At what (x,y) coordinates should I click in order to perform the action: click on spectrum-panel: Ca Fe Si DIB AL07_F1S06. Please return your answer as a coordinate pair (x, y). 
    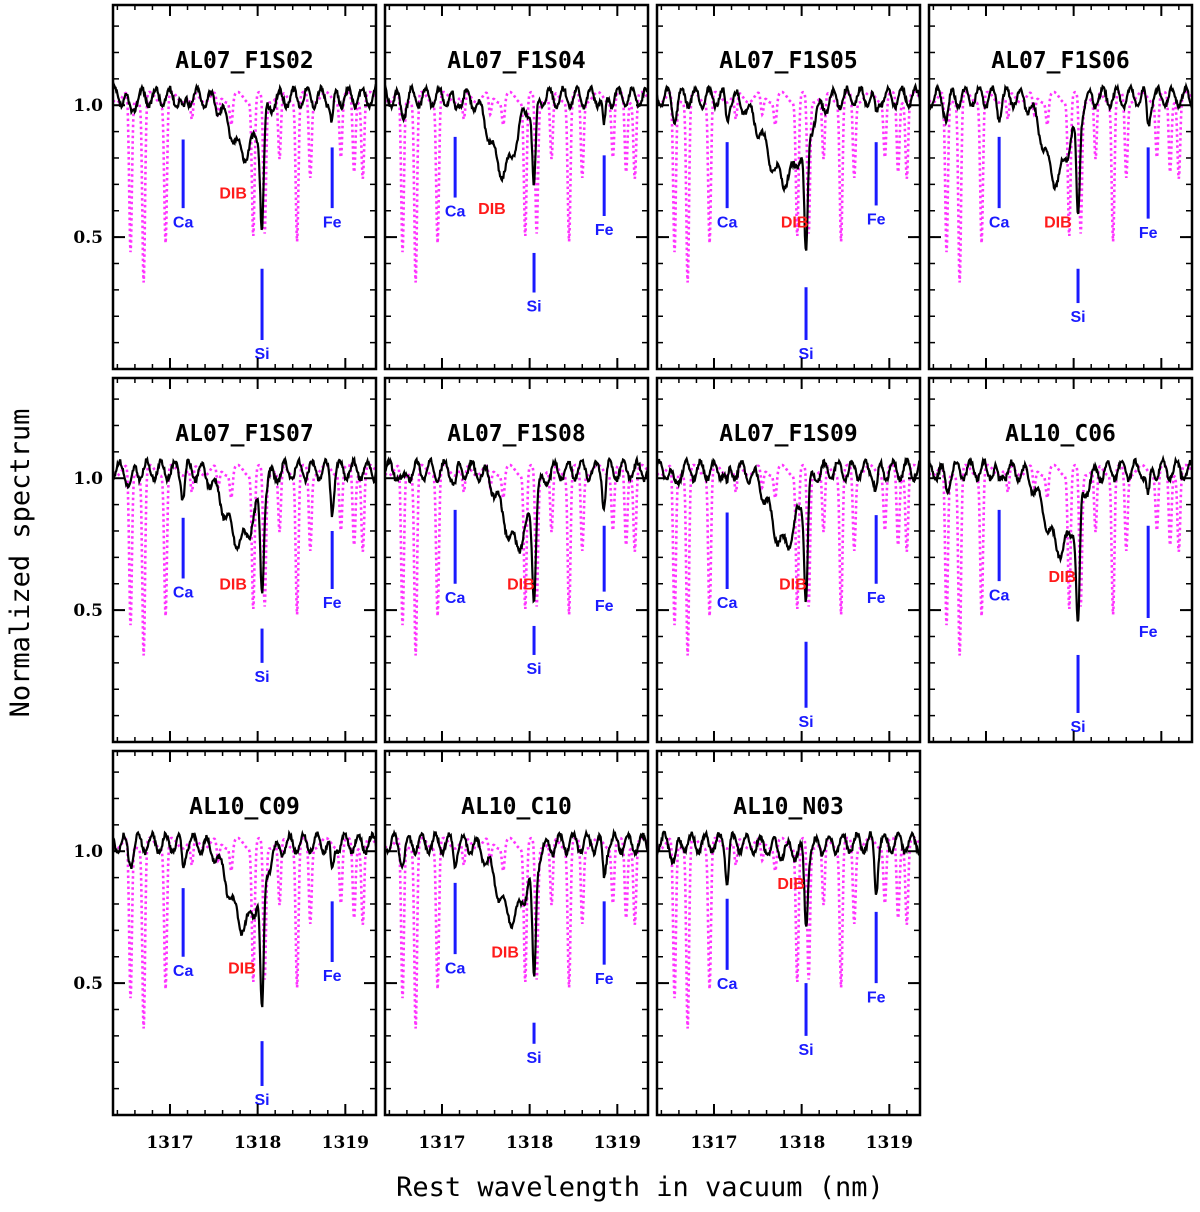
    Looking at the image, I should click on (1060, 187).